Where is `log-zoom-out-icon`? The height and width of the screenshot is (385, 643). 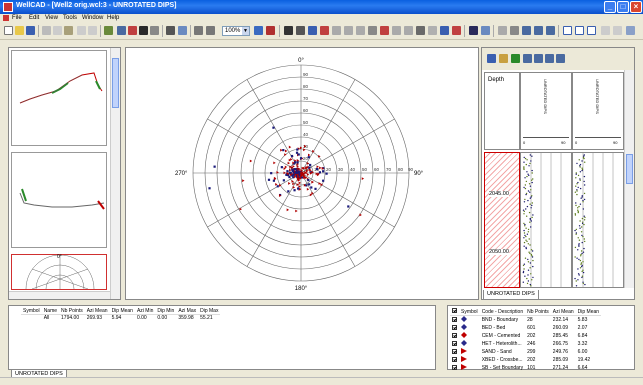 log-zoom-out-icon is located at coordinates (538, 58).